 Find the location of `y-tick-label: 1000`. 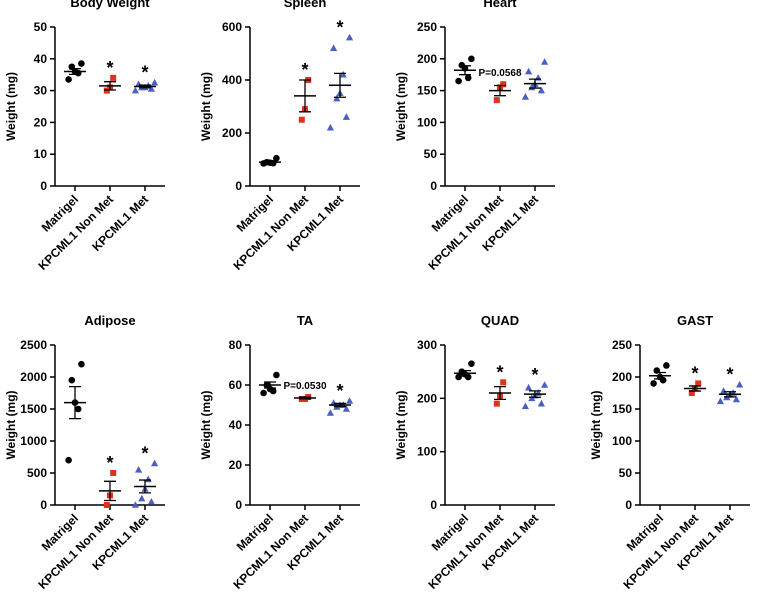

y-tick-label: 1000 is located at coordinates (33, 441).